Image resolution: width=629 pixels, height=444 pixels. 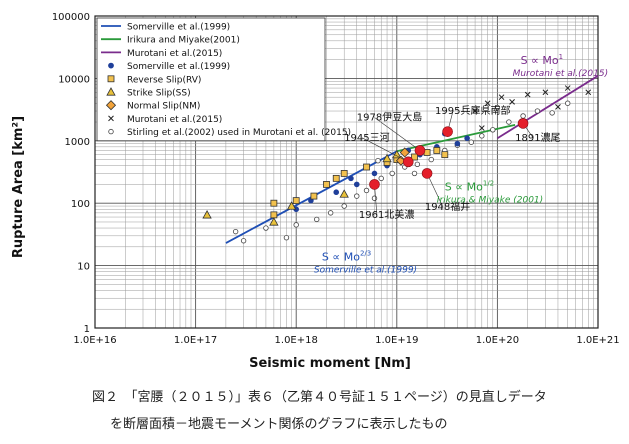 What do you see at coordinates (279, 424) in the screenshot?
I see `figure-caption-line-2: を断層面積－地震モーメント関係のグラフに表示したもの` at bounding box center [279, 424].